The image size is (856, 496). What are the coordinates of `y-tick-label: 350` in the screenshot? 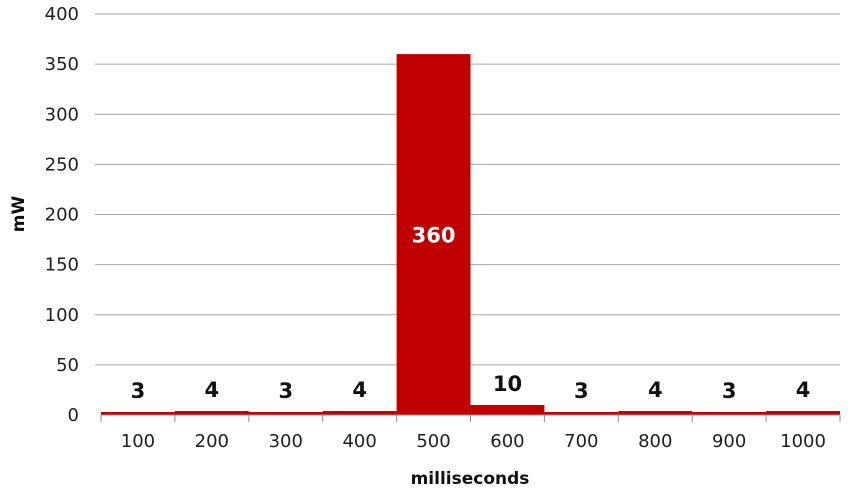 It's located at (62, 64).